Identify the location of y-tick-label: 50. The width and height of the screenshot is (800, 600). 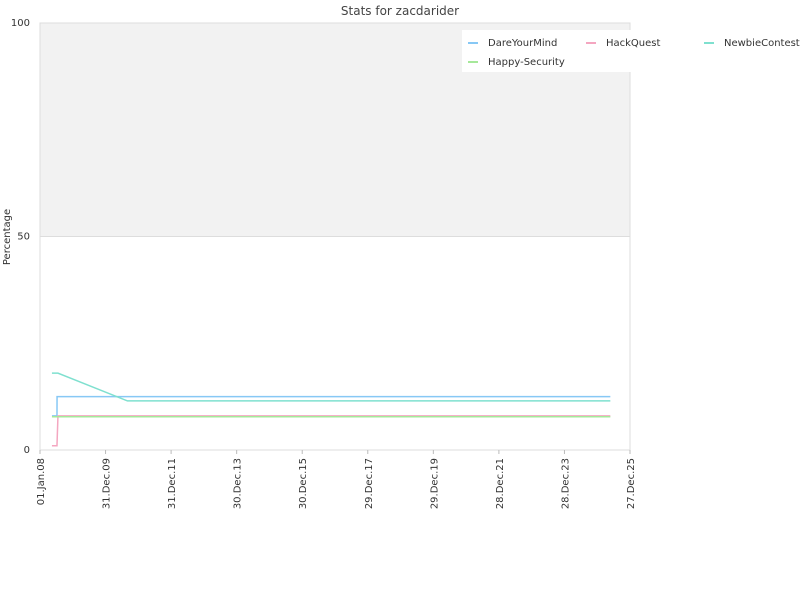
(23, 237).